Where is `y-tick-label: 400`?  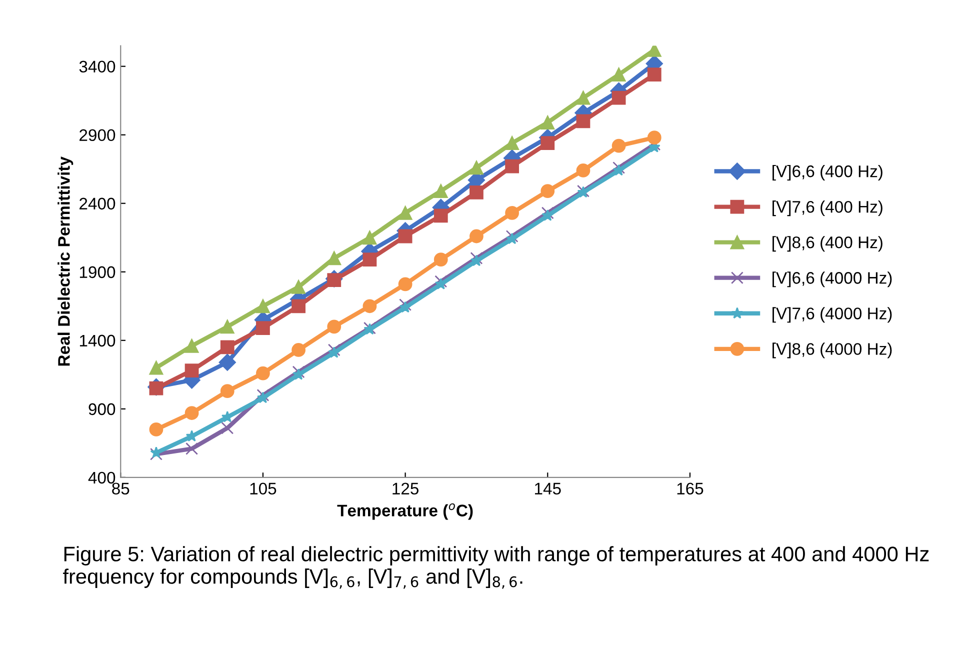
y-tick-label: 400 is located at coordinates (102, 478).